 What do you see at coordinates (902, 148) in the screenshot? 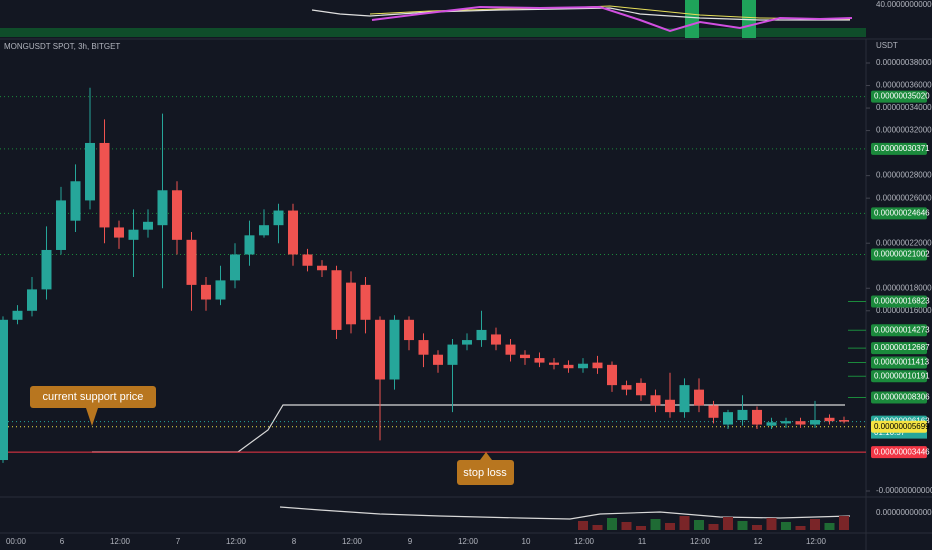
I see `level-label: 0.00000030371` at bounding box center [902, 148].